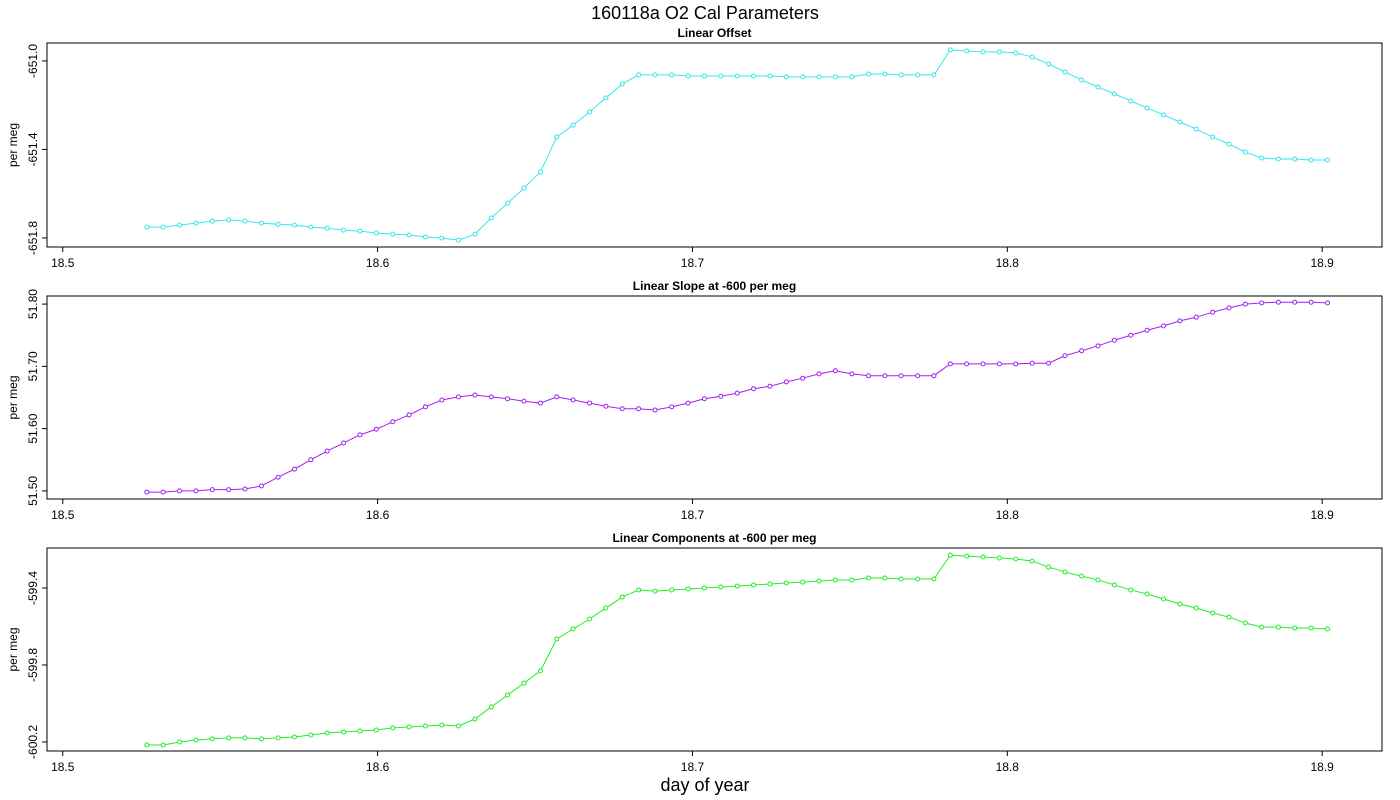 The width and height of the screenshot is (1400, 800). I want to click on y-tick-label: -599.8, so click(33, 665).